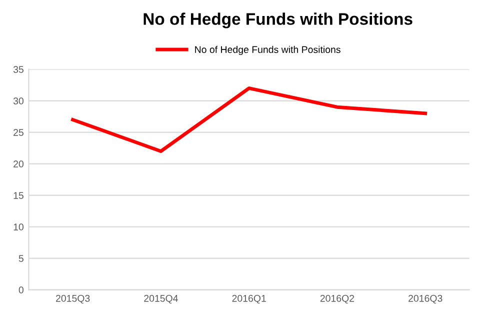 The height and width of the screenshot is (315, 479). Describe the element at coordinates (21, 290) in the screenshot. I see `y-tick-label: 0` at that location.